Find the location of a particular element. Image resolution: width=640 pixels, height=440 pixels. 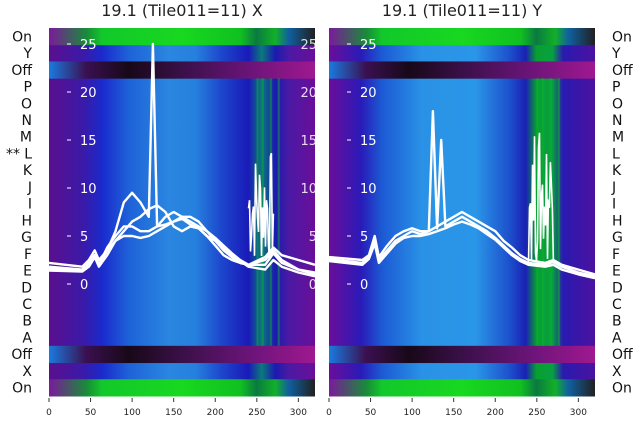

row-label: Y is located at coordinates (27, 54).